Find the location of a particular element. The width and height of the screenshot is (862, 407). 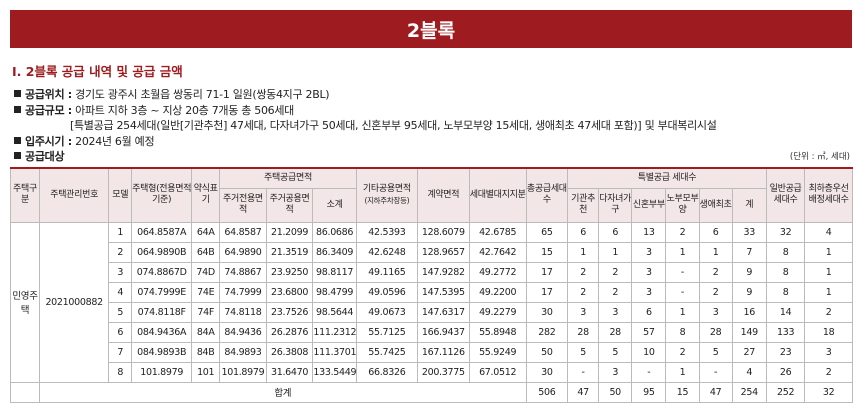

block-banner: 2블록 is located at coordinates (431, 29).